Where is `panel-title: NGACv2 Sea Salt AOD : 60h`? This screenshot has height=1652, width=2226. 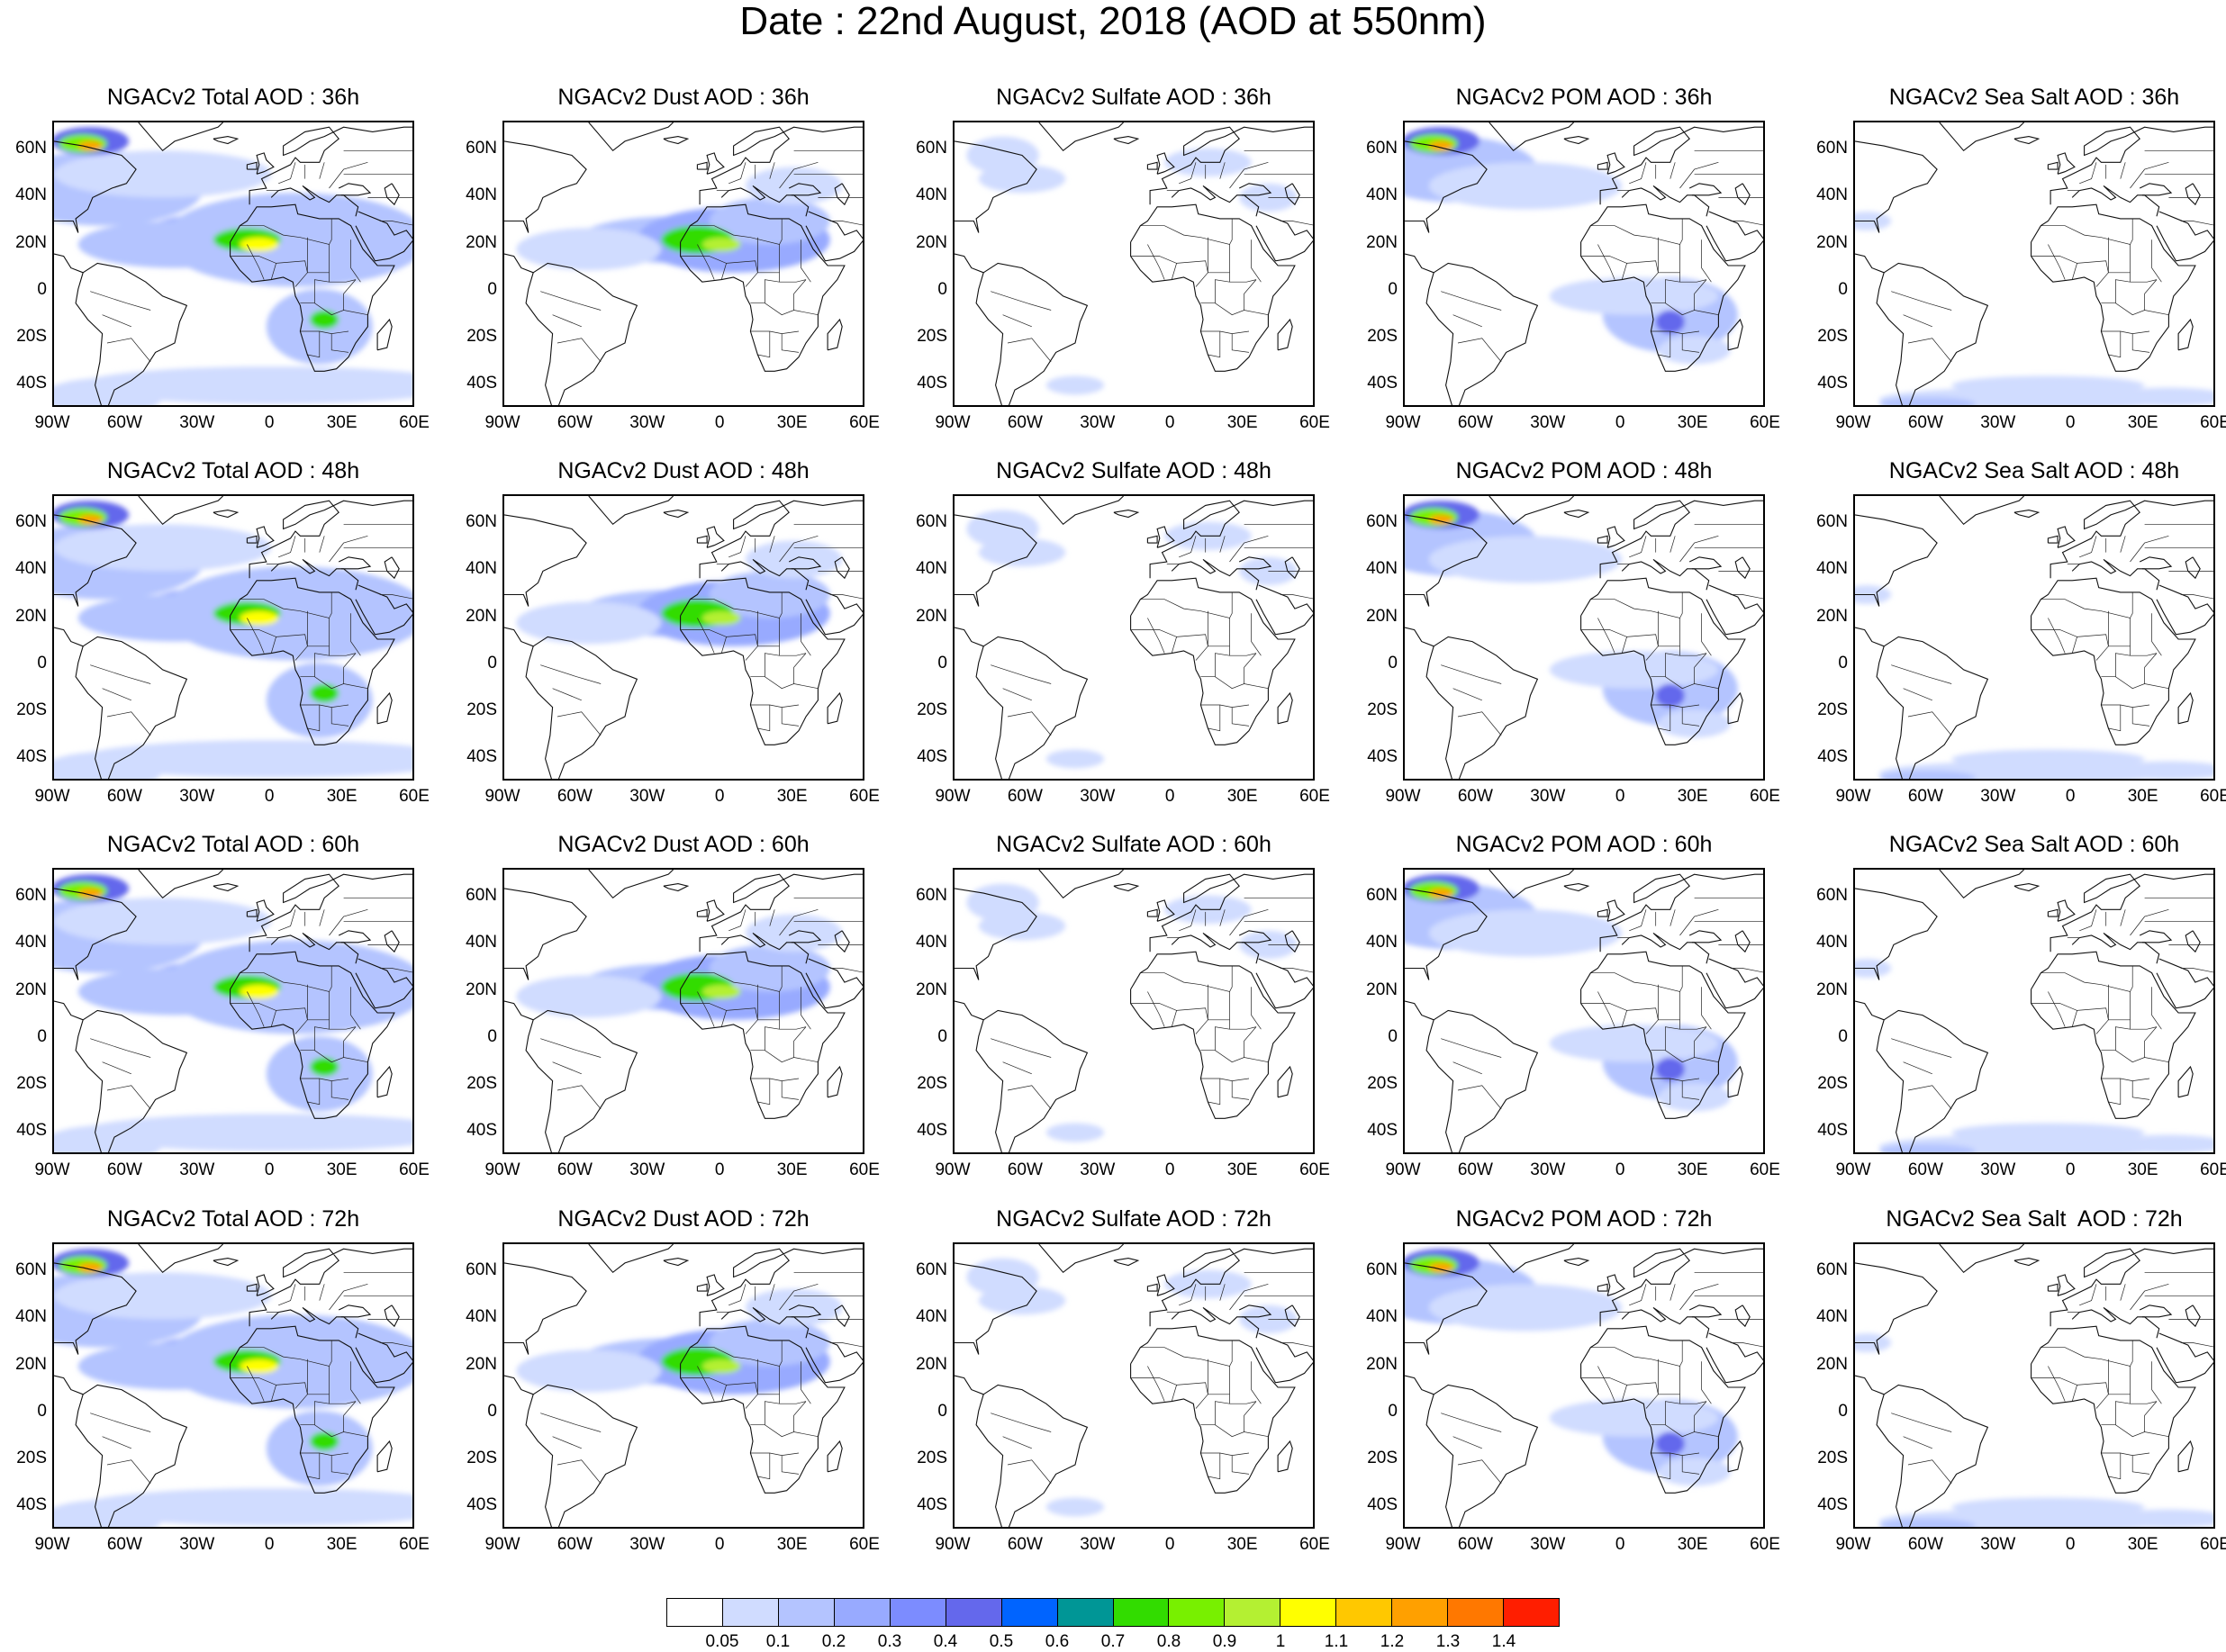
panel-title: NGACv2 Sea Salt AOD : 60h is located at coordinates (2034, 844).